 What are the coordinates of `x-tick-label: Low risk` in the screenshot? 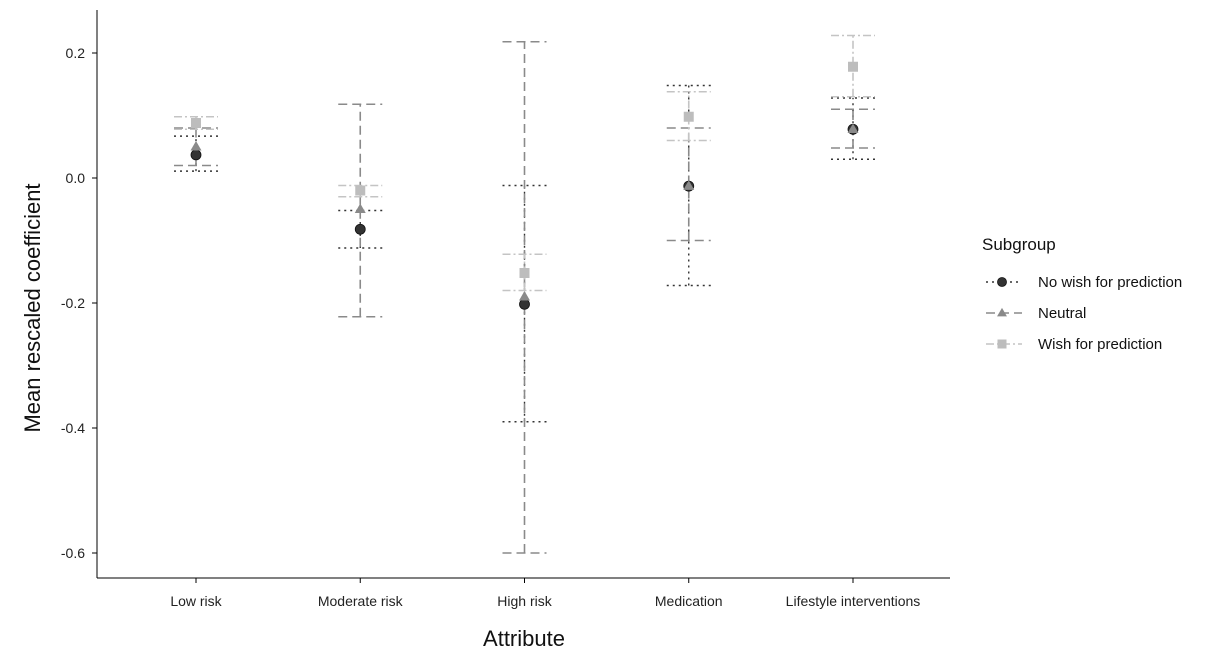 It's located at (196, 601).